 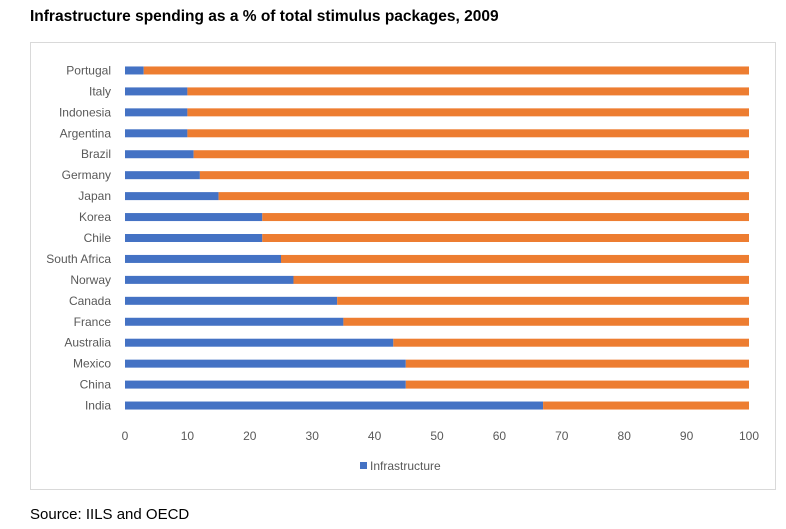 What do you see at coordinates (625, 436) in the screenshot?
I see `x-tick-label: 80` at bounding box center [625, 436].